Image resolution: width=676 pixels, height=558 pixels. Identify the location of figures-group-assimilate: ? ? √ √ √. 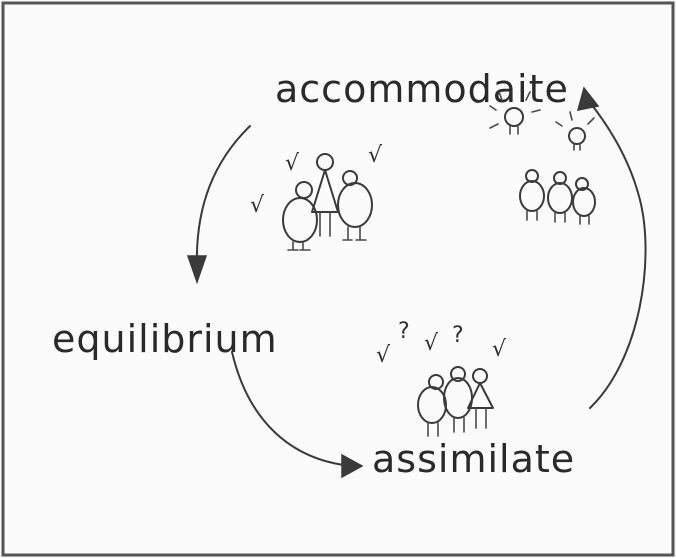
(441, 378).